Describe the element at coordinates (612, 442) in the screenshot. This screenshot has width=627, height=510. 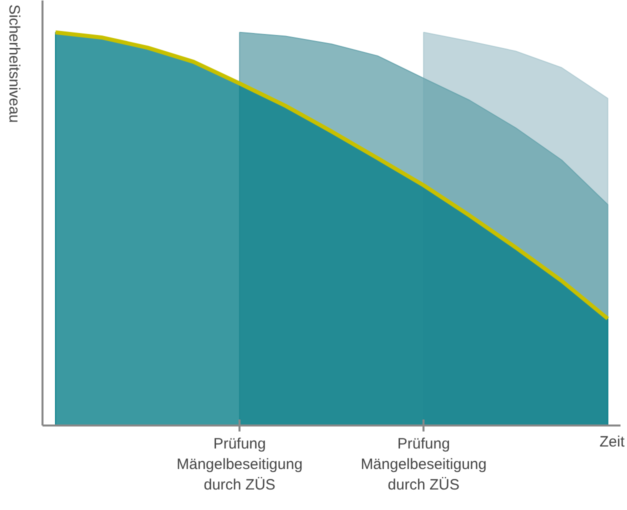
I see `x-axis-title: Zeit` at that location.